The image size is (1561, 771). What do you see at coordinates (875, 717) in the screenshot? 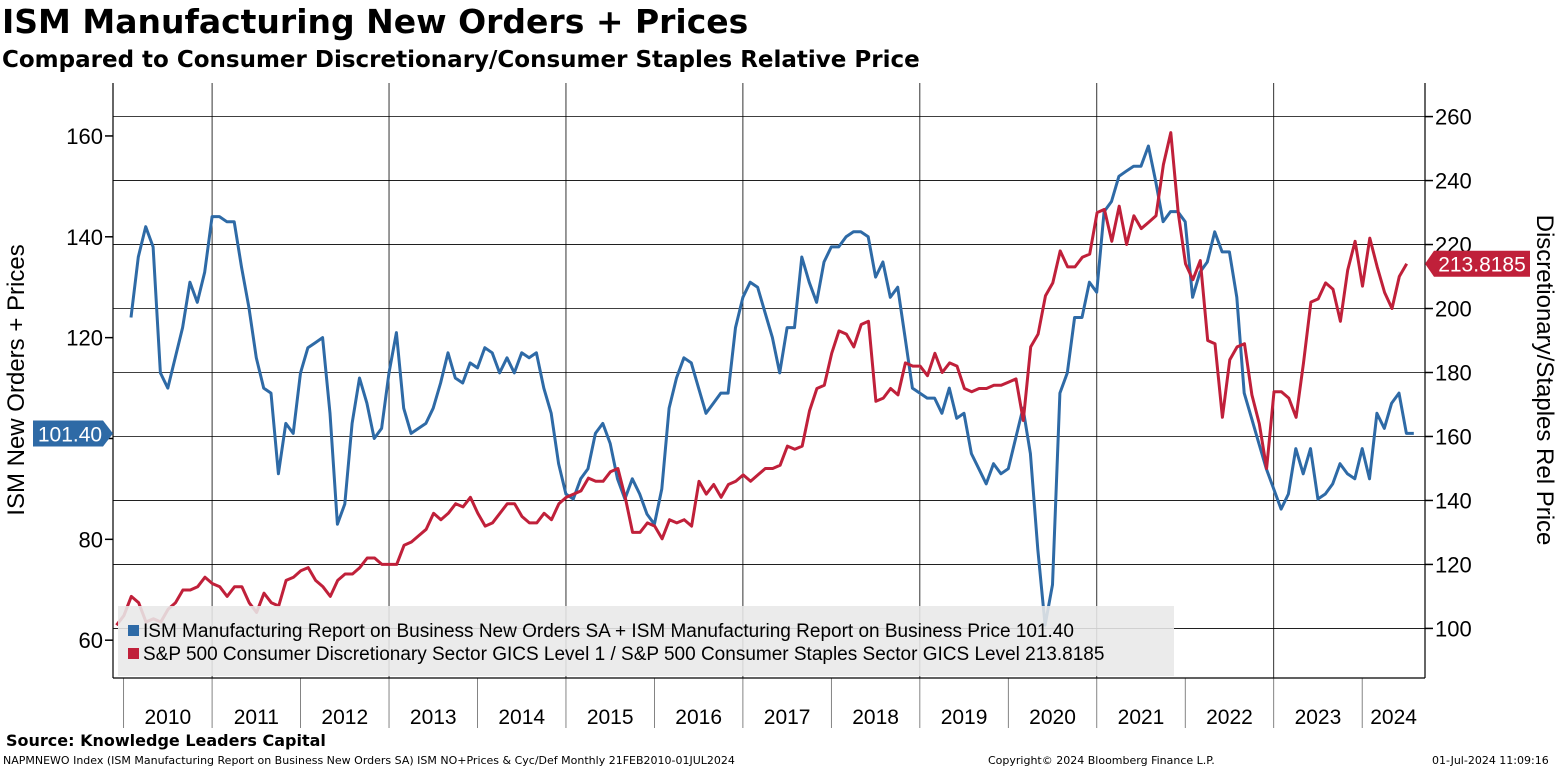
I see `tick-label-x: 2018` at bounding box center [875, 717].